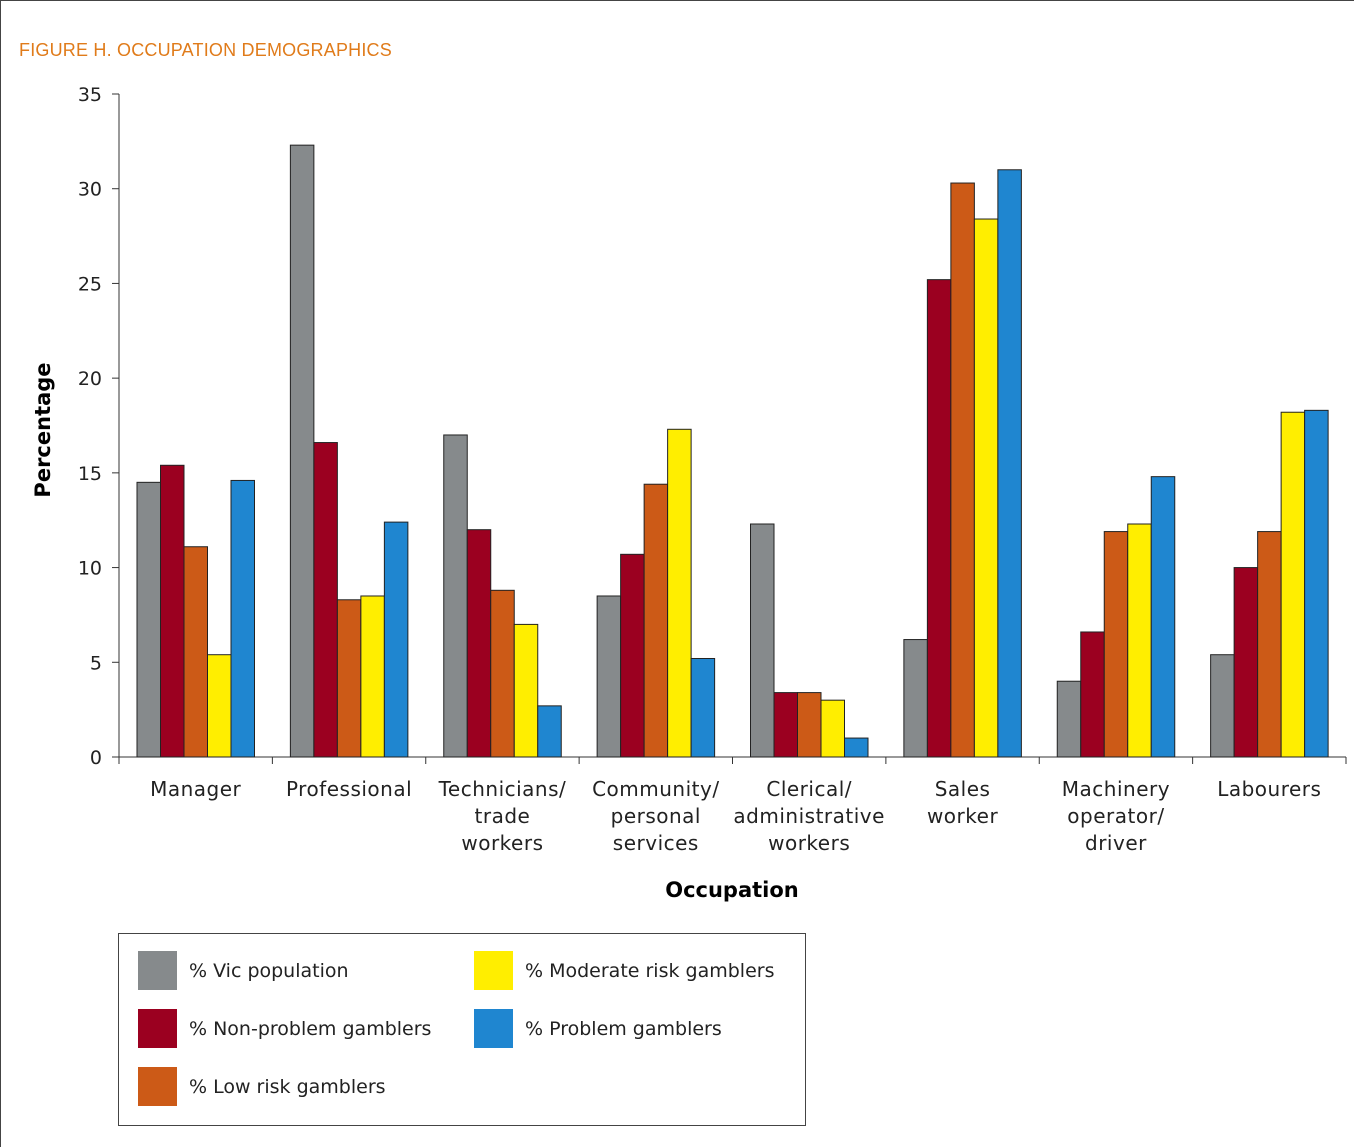 This screenshot has height=1148, width=1355. I want to click on legend-label: % Non-problem gamblers, so click(310, 1028).